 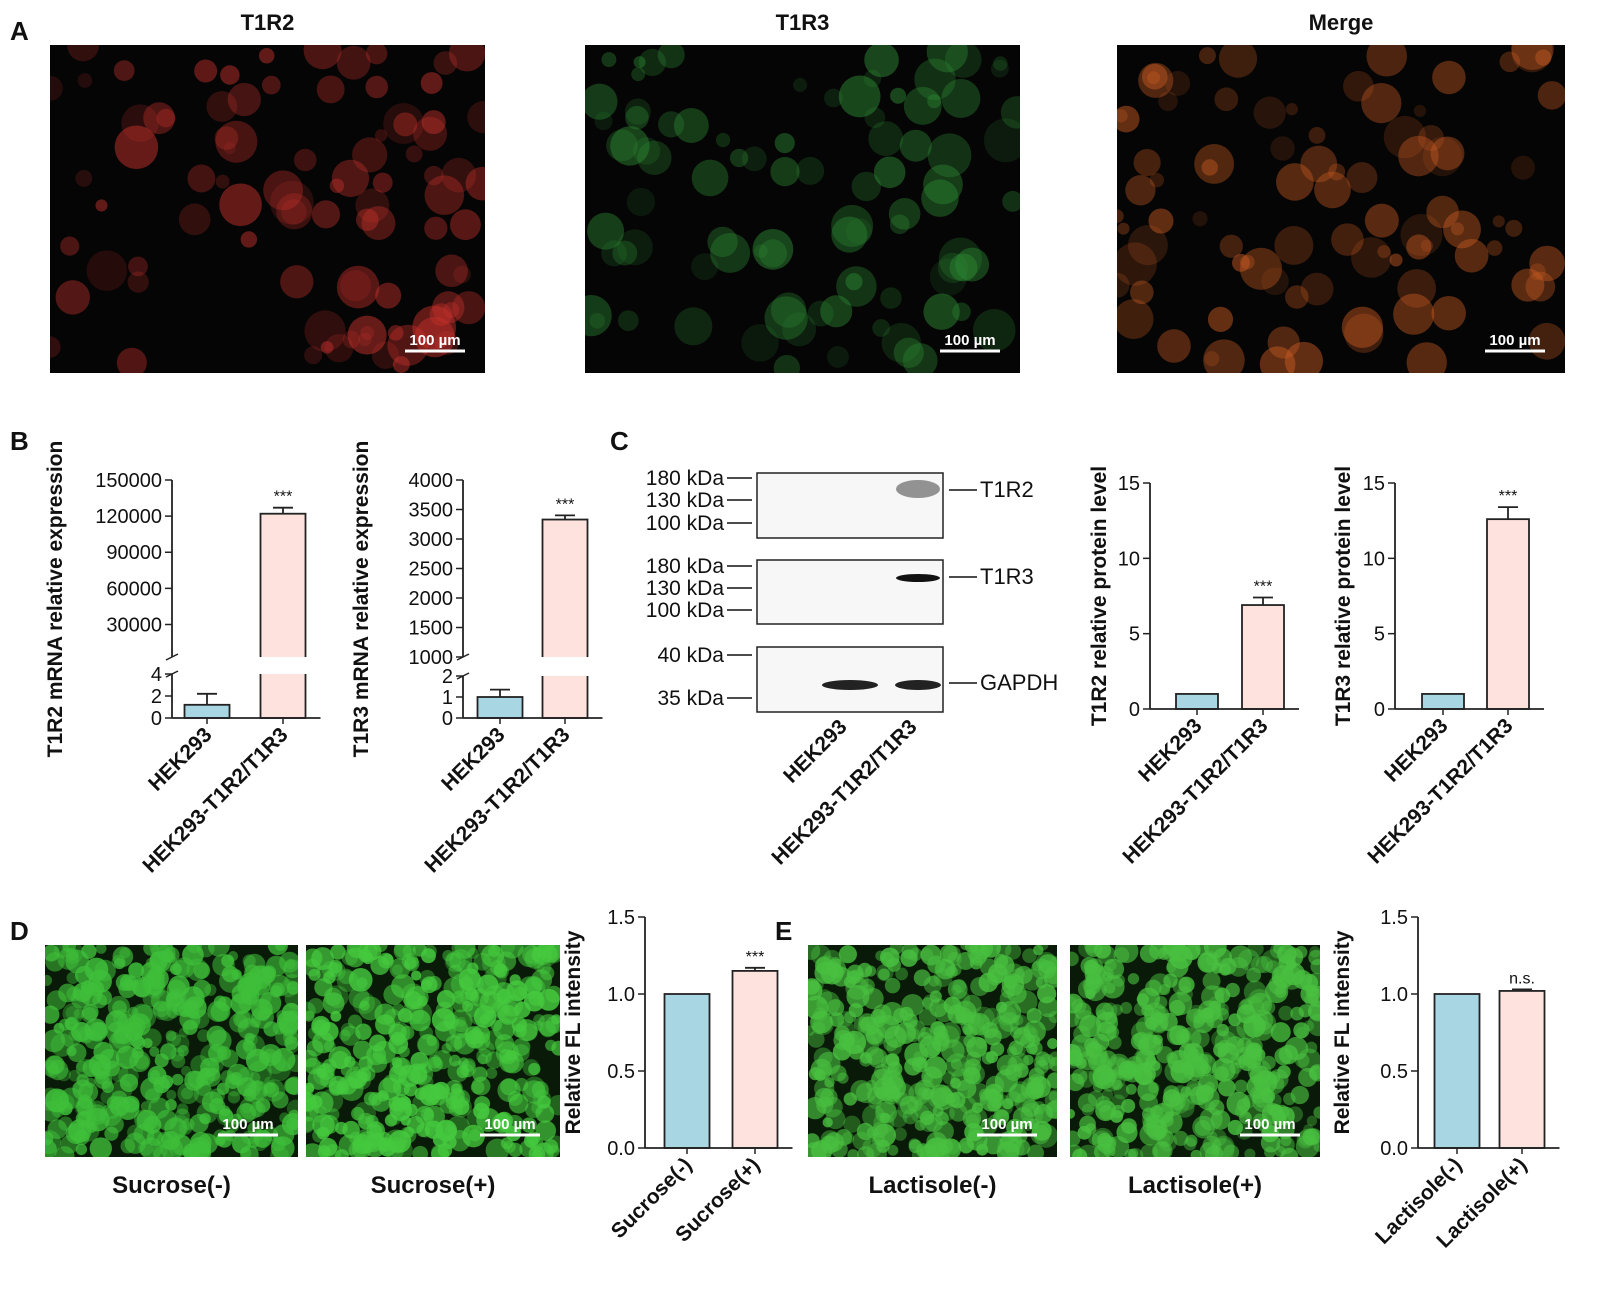 What do you see at coordinates (267, 209) in the screenshot?
I see `micrograph-bg` at bounding box center [267, 209].